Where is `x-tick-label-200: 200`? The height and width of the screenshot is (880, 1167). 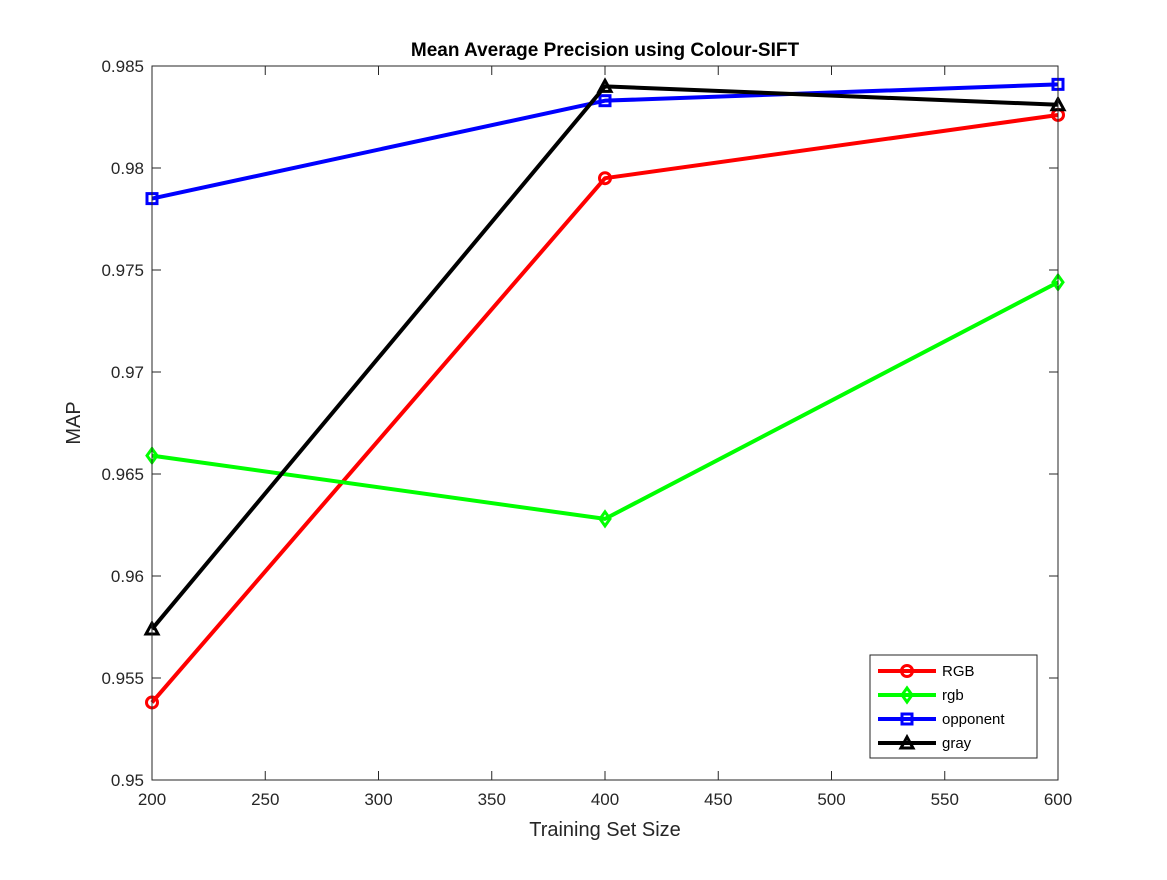
x-tick-label-200: 200 is located at coordinates (152, 799).